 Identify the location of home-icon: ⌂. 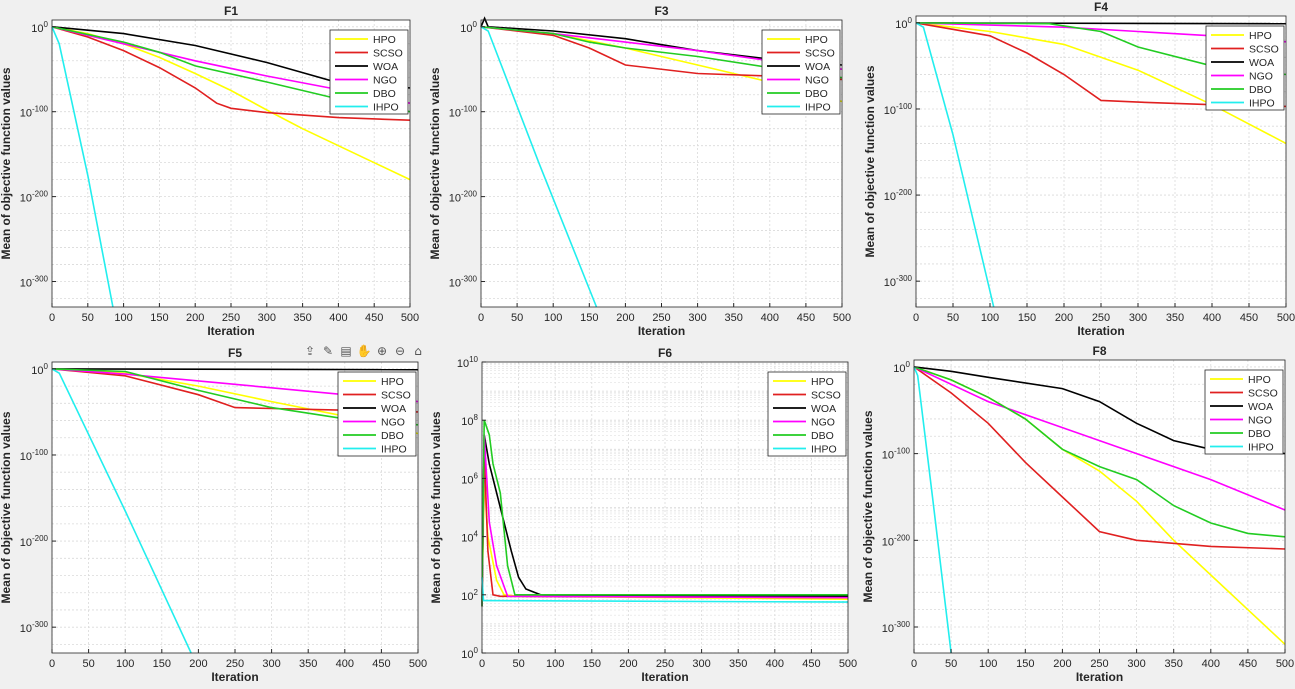
(418, 351).